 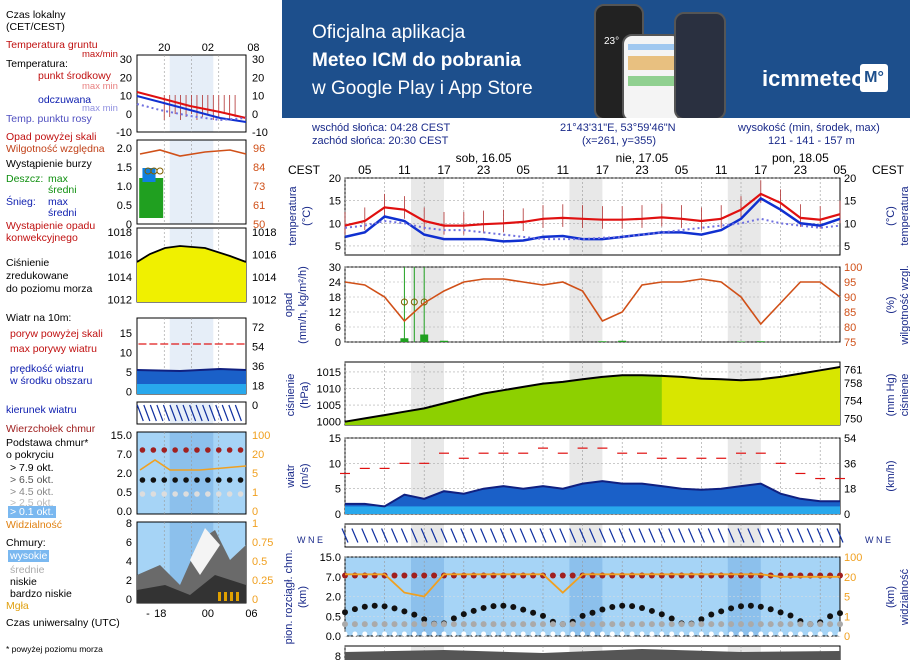 I want to click on rain-tick: 0, so click(x=338, y=343).